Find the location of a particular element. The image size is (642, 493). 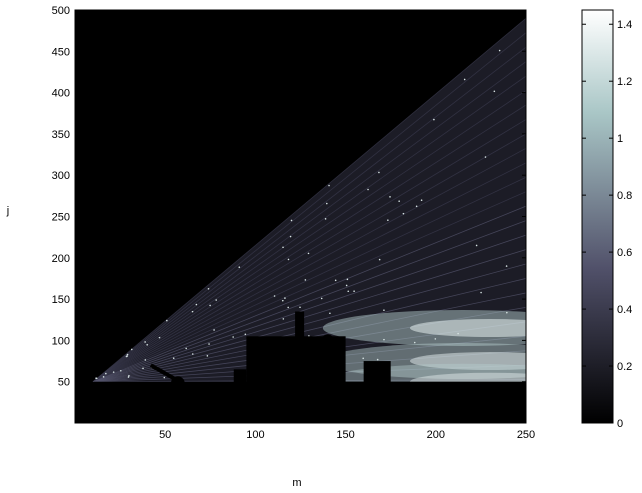

obstacle-arm is located at coordinates (165, 373).